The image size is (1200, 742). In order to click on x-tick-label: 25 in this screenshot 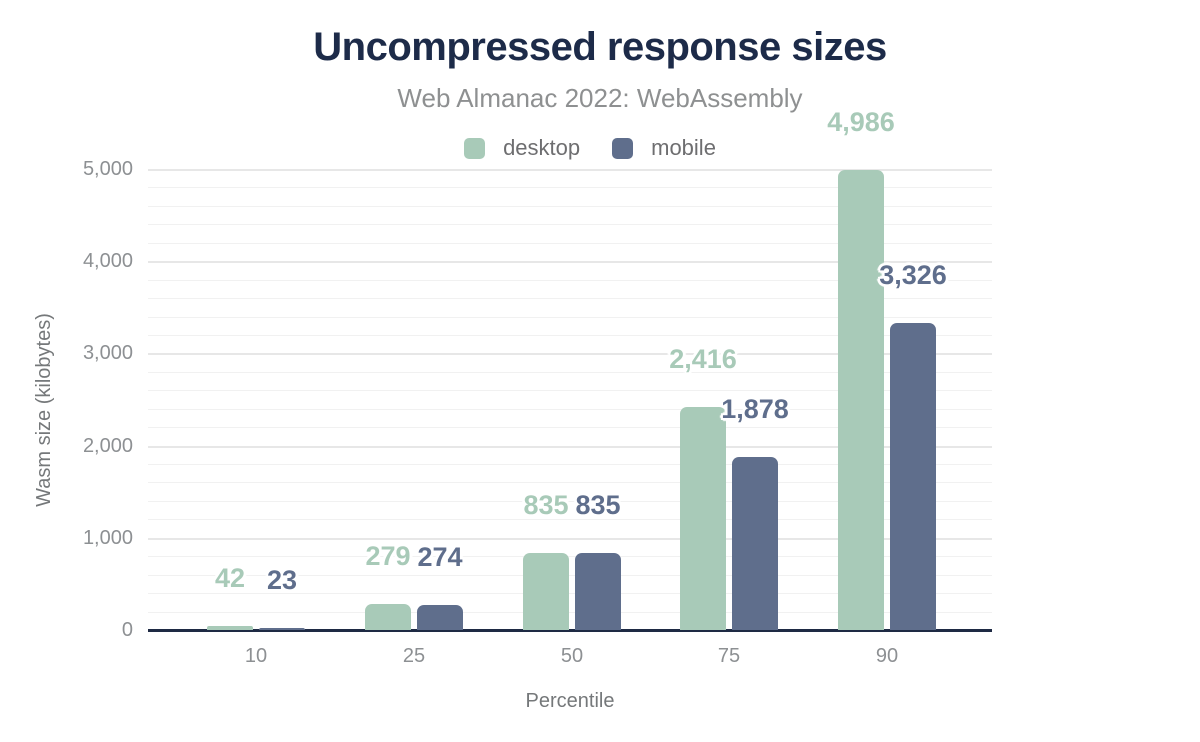, I will do `click(414, 656)`.